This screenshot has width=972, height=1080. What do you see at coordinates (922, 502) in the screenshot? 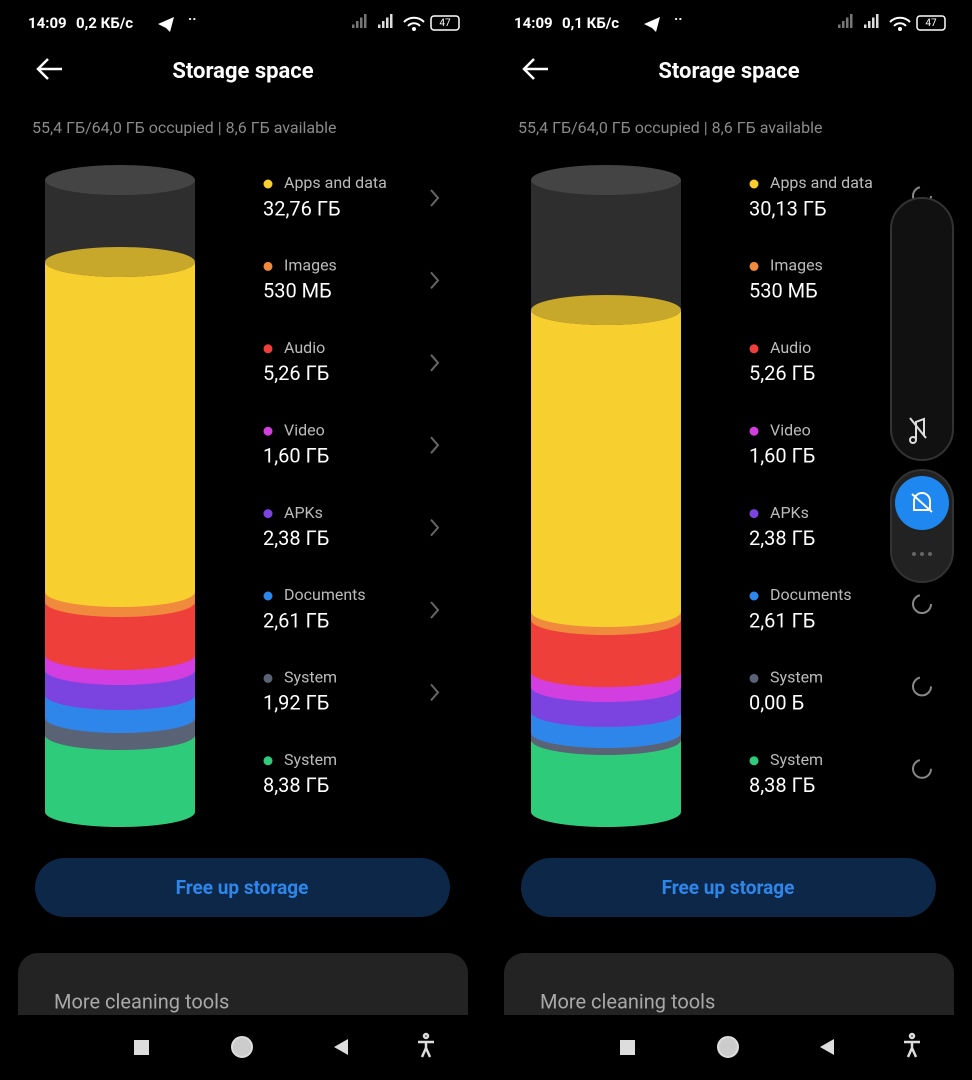
I see `mute-bell` at bounding box center [922, 502].